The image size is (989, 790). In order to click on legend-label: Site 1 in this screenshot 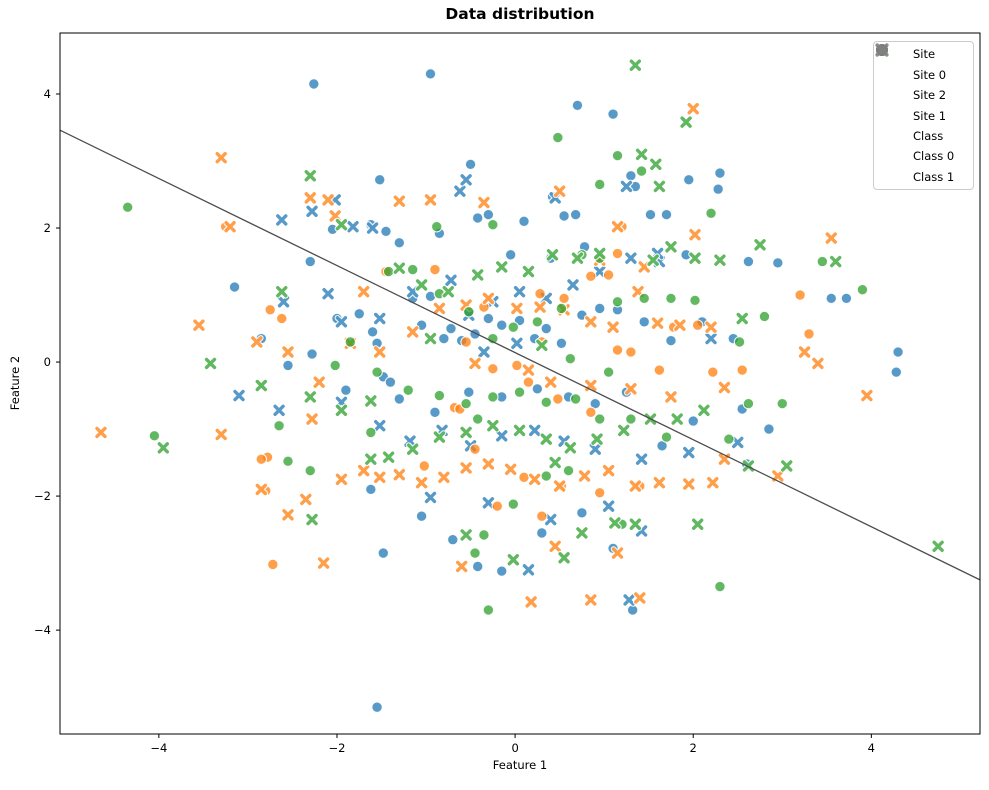, I will do `click(930, 115)`.